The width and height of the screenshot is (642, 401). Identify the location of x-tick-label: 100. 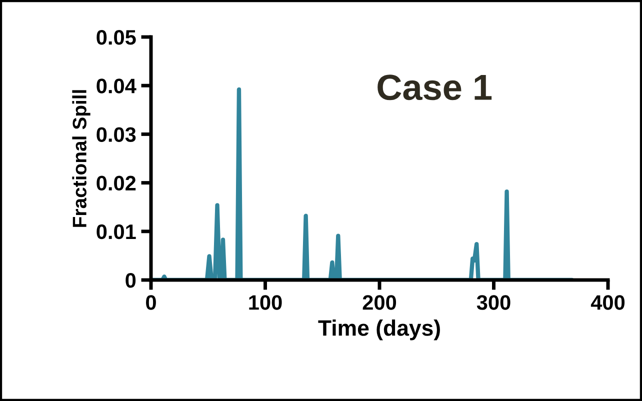
(265, 302).